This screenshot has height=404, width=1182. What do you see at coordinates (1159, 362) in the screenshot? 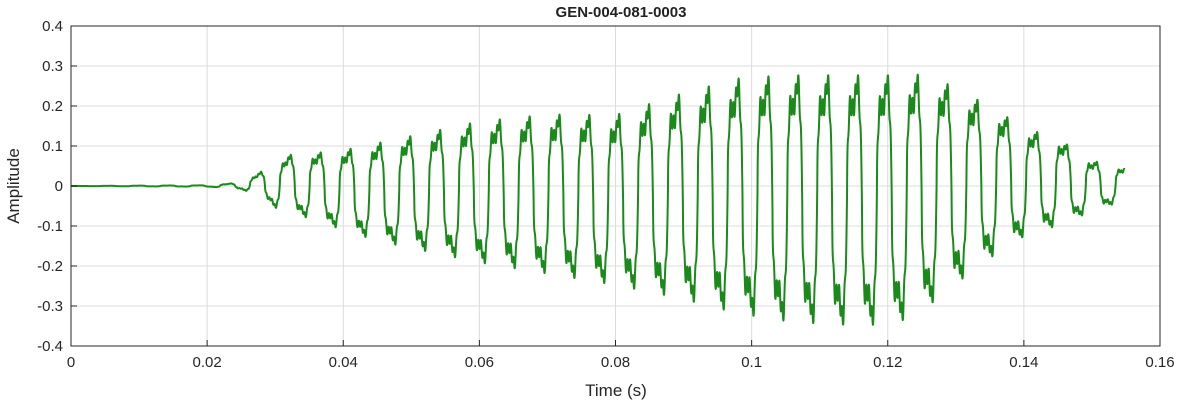
I see `x-tick-label: 0.16` at bounding box center [1159, 362].